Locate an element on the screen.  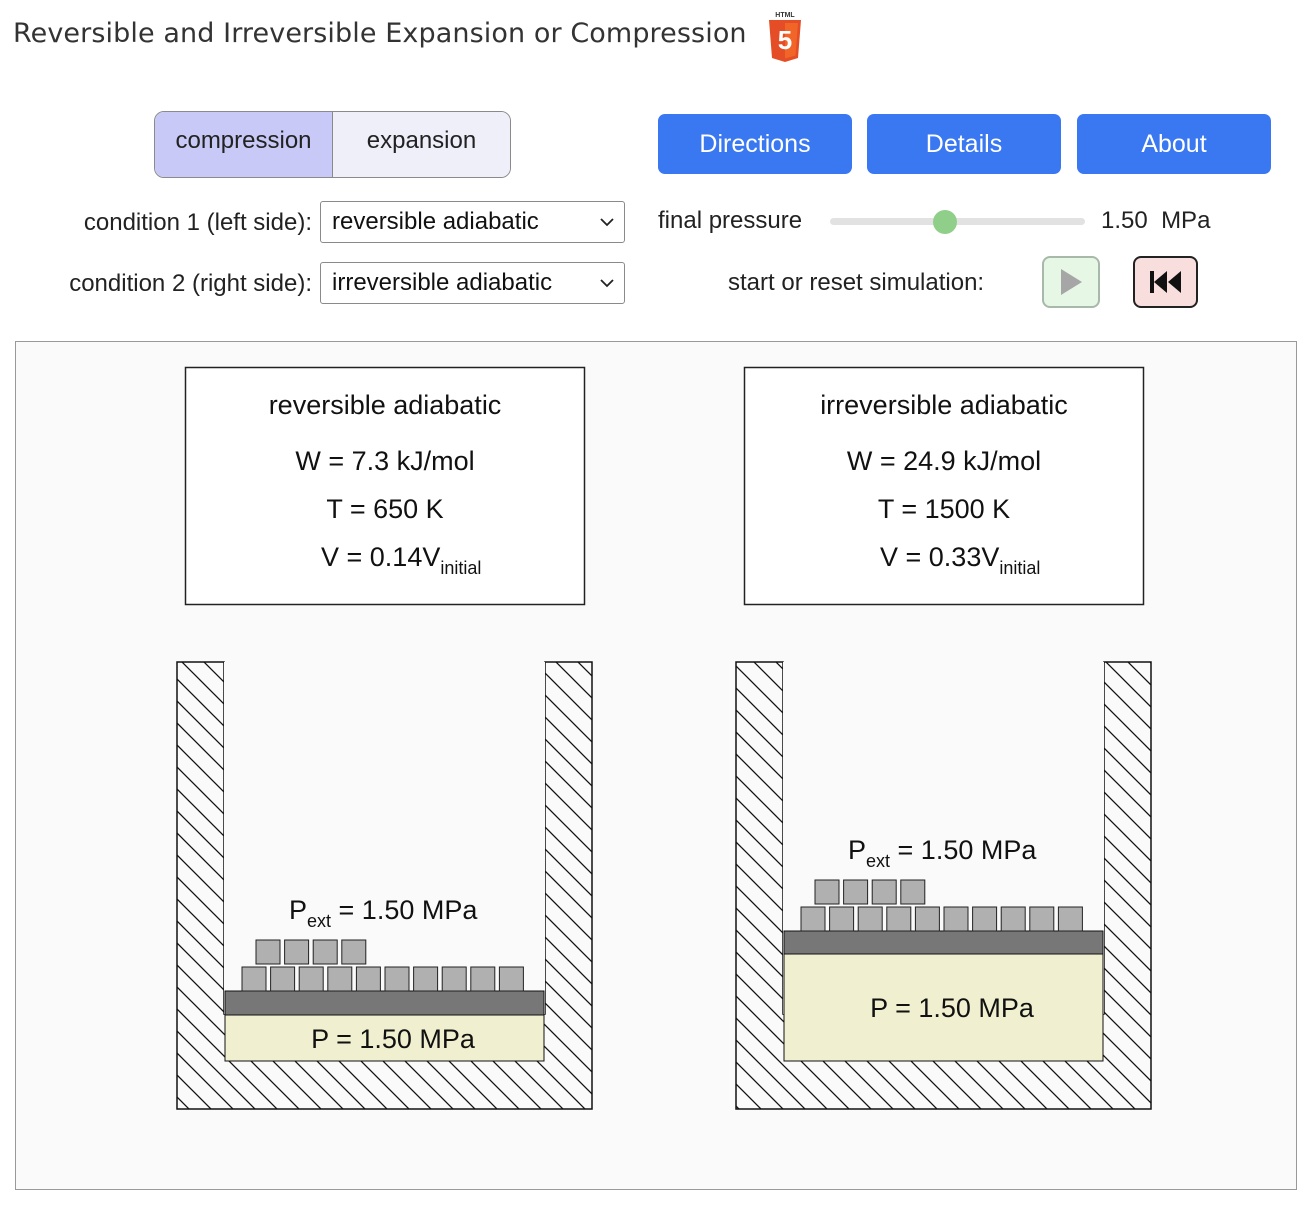
reset-button is located at coordinates (1165, 282).